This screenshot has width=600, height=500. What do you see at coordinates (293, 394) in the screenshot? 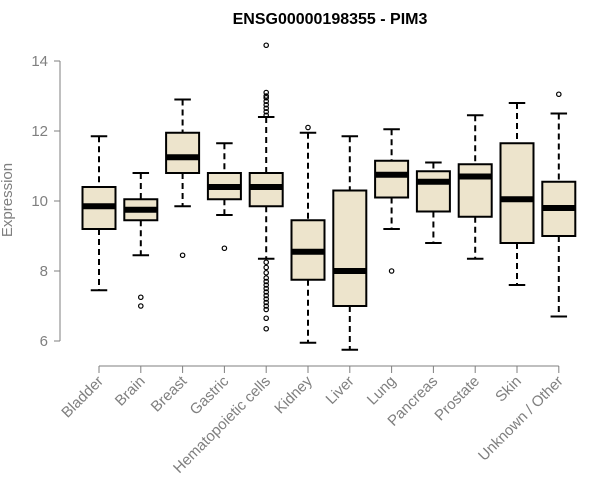
I see `x-tick-label: Kidney` at bounding box center [293, 394].